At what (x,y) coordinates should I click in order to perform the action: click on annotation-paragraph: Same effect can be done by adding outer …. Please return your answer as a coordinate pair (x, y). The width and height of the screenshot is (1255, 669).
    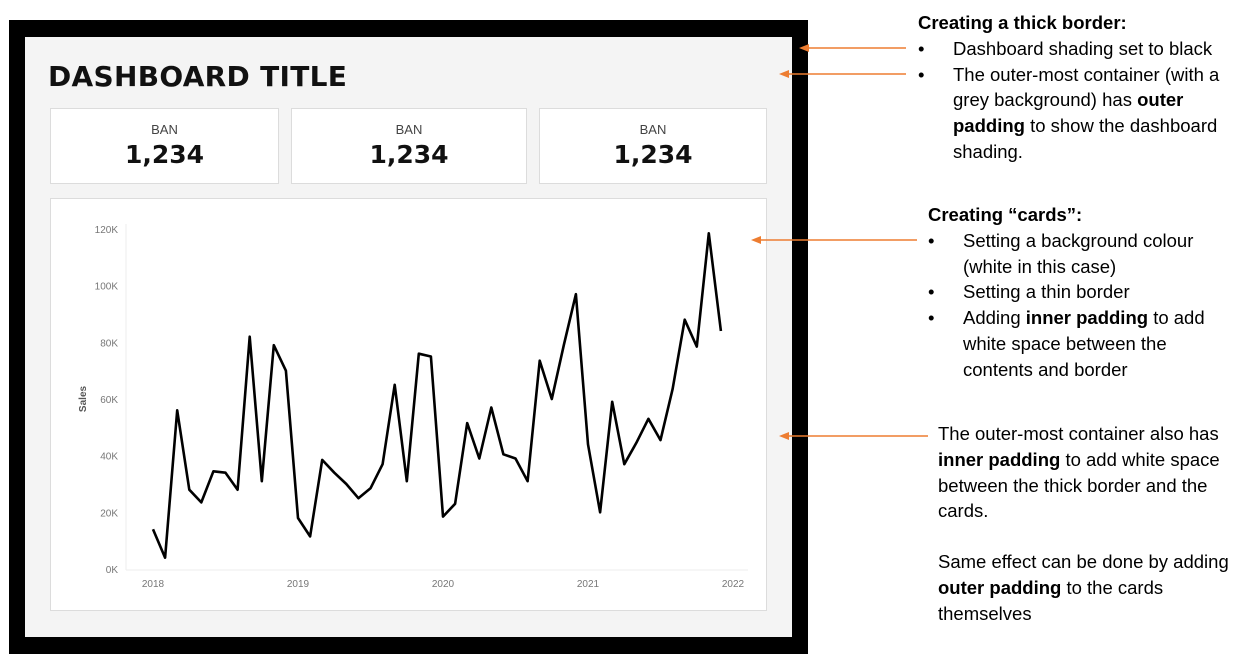
    Looking at the image, I should click on (1083, 587).